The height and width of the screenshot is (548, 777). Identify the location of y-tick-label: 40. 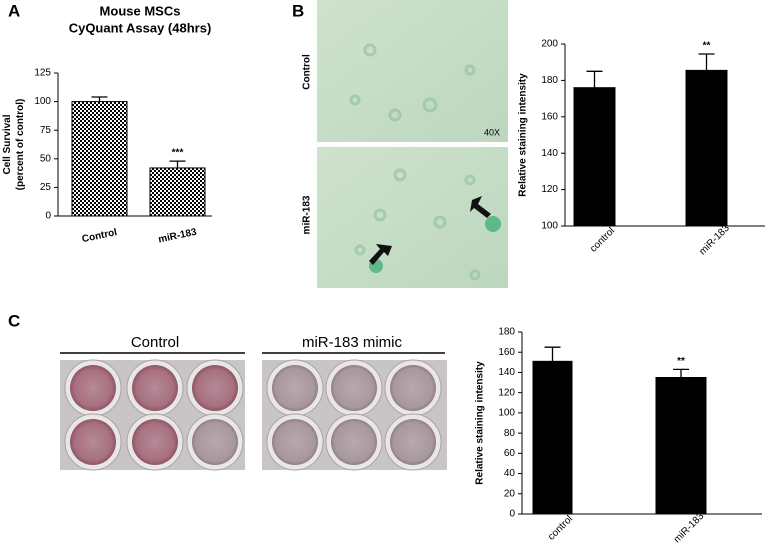
(510, 473).